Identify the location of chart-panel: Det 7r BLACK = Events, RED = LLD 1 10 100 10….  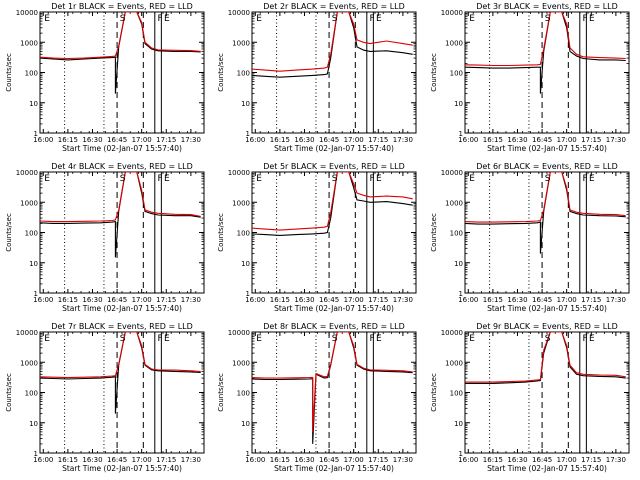
(105, 397).